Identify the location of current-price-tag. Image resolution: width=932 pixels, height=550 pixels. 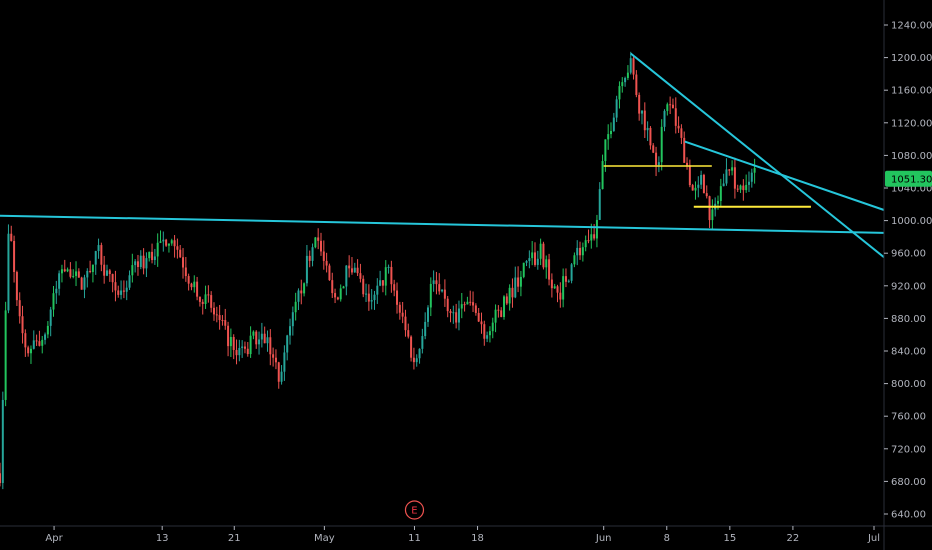
(908, 178).